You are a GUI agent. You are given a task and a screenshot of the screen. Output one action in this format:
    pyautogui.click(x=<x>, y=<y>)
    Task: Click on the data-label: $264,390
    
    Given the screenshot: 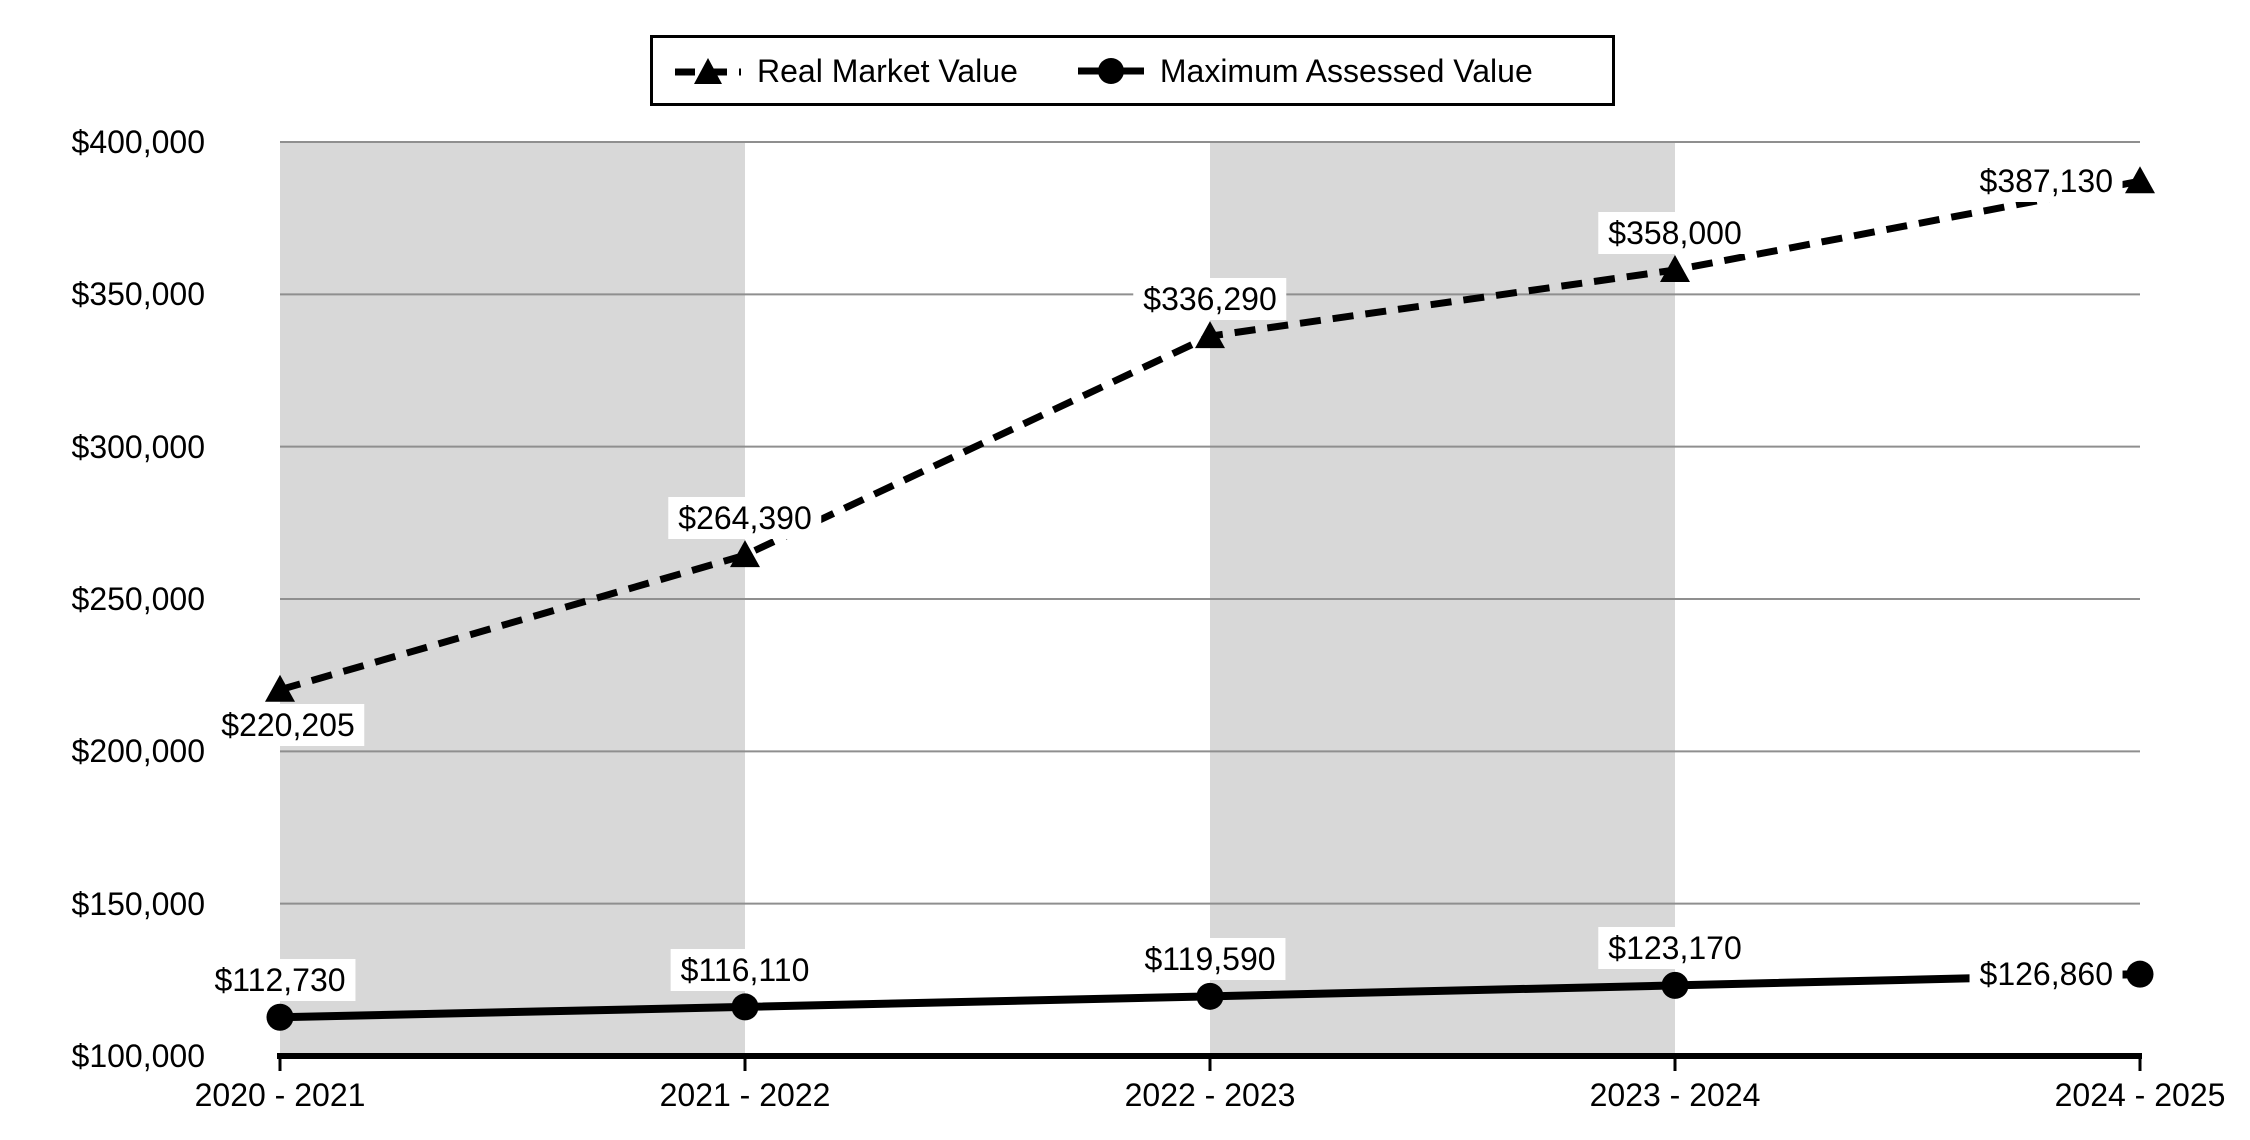 What is the action you would take?
    pyautogui.click(x=745, y=518)
    